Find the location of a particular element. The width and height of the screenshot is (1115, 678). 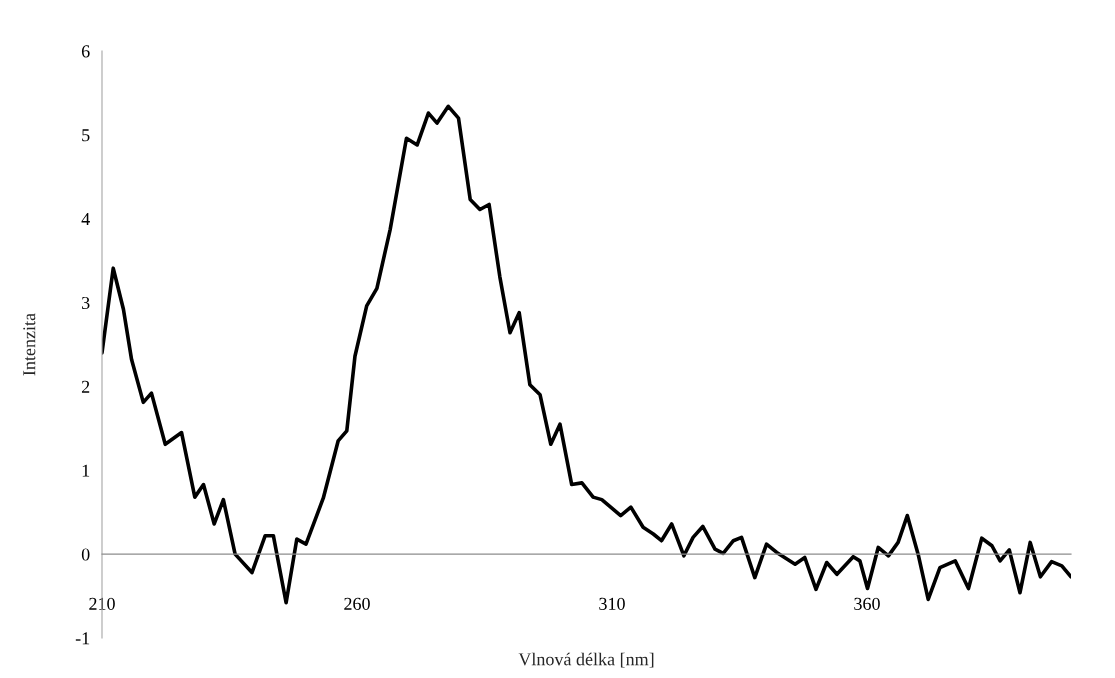

y-tick-label: 5 is located at coordinates (86, 135).